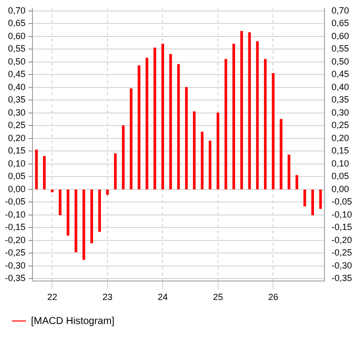 This screenshot has height=338, width=357. I want to click on y-tick-label: -0,30, so click(15, 265).